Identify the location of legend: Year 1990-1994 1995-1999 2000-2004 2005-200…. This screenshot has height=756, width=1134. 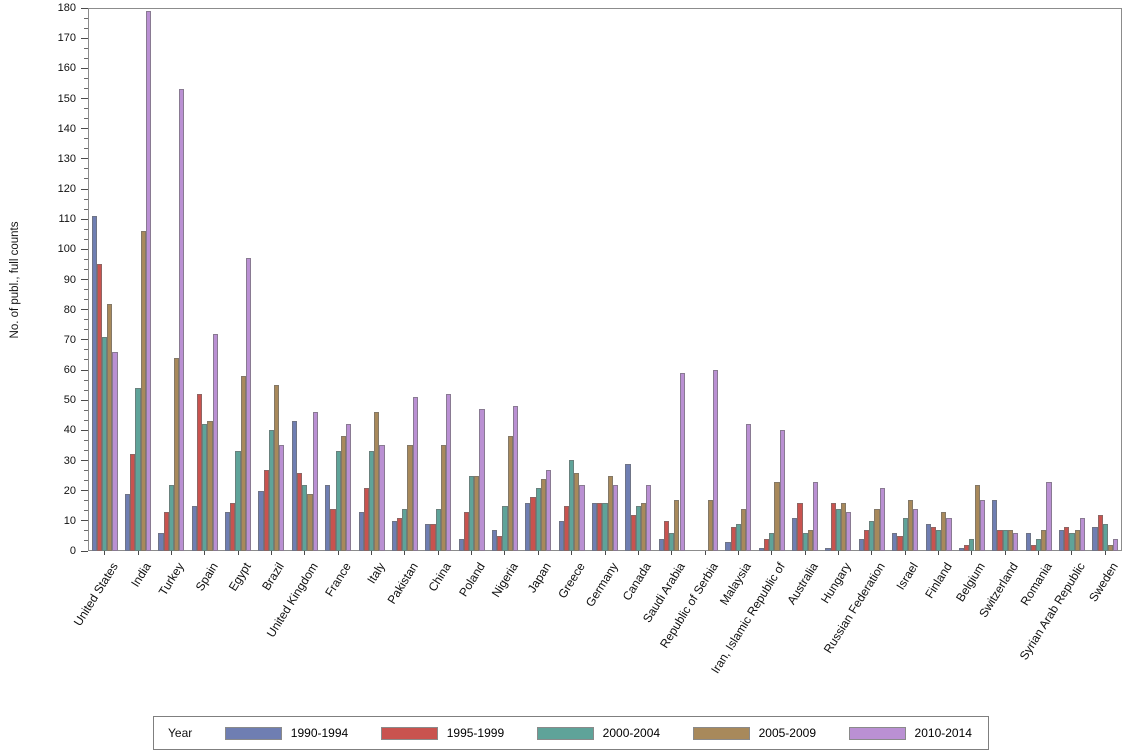
(571, 733).